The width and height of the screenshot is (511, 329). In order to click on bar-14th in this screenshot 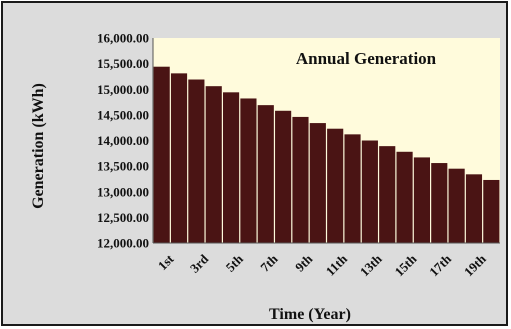, I will do `click(387, 194)`.